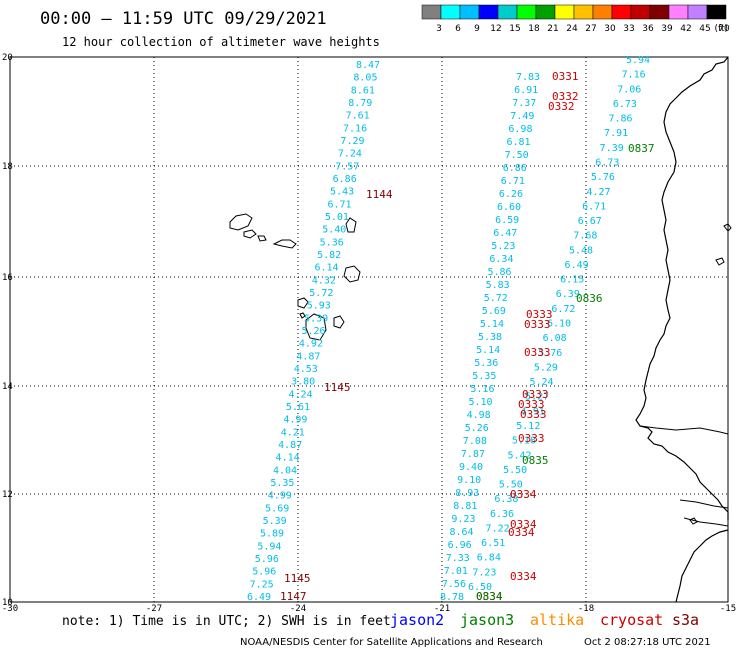  I want to click on scale-label: 42, so click(685, 29).